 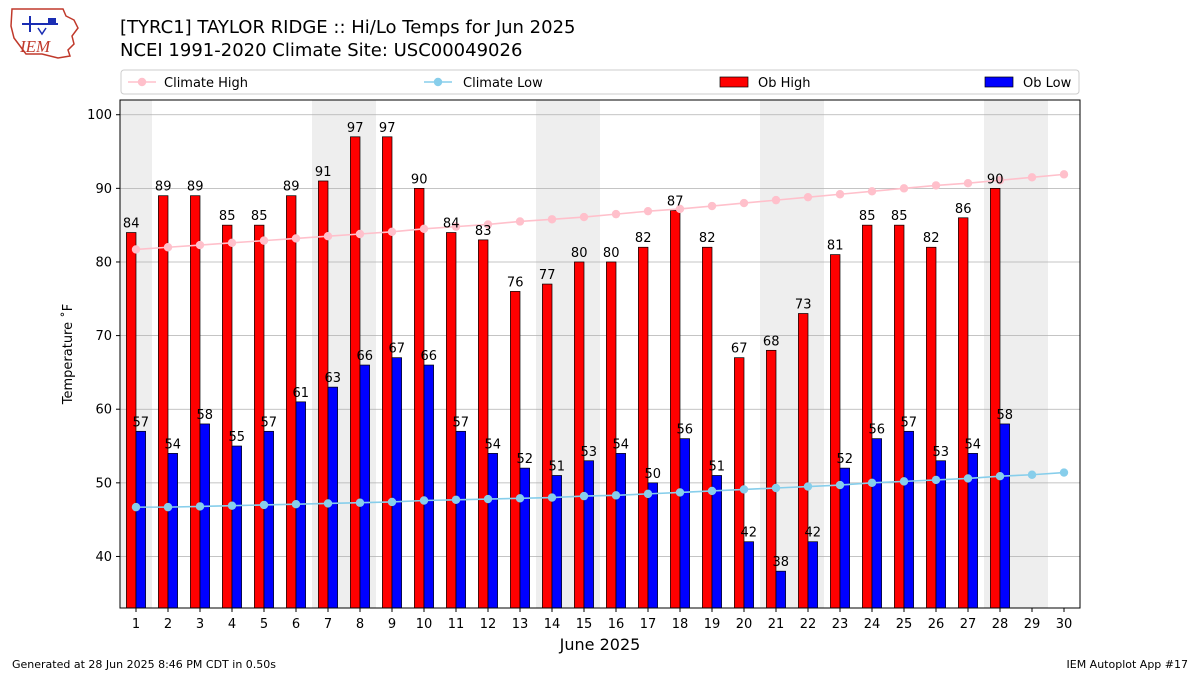 I want to click on ob-high-label: 82, so click(x=707, y=238).